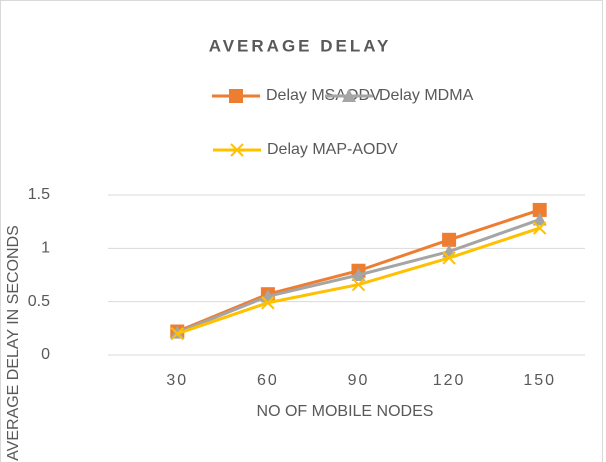  I want to click on y-tick-label: 1.5, so click(39, 194).